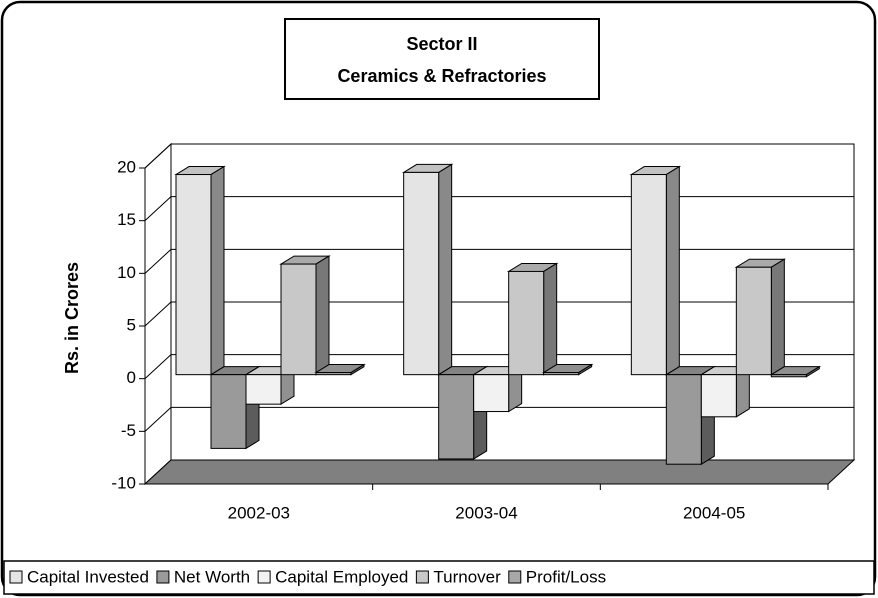 This screenshot has height=598, width=878. What do you see at coordinates (499, 472) in the screenshot?
I see `plot-floor` at bounding box center [499, 472].